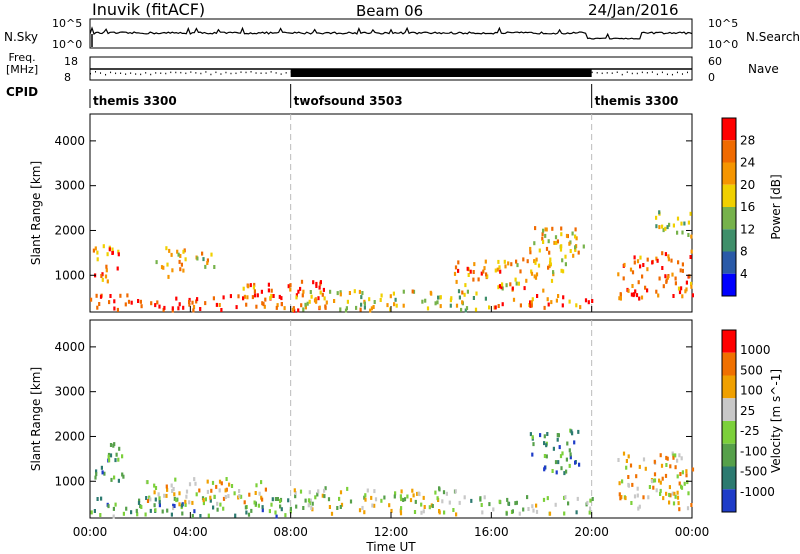 Image resolution: width=800 pixels, height=554 pixels. I want to click on velocity-colorbar-tick: 1000, so click(755, 350).